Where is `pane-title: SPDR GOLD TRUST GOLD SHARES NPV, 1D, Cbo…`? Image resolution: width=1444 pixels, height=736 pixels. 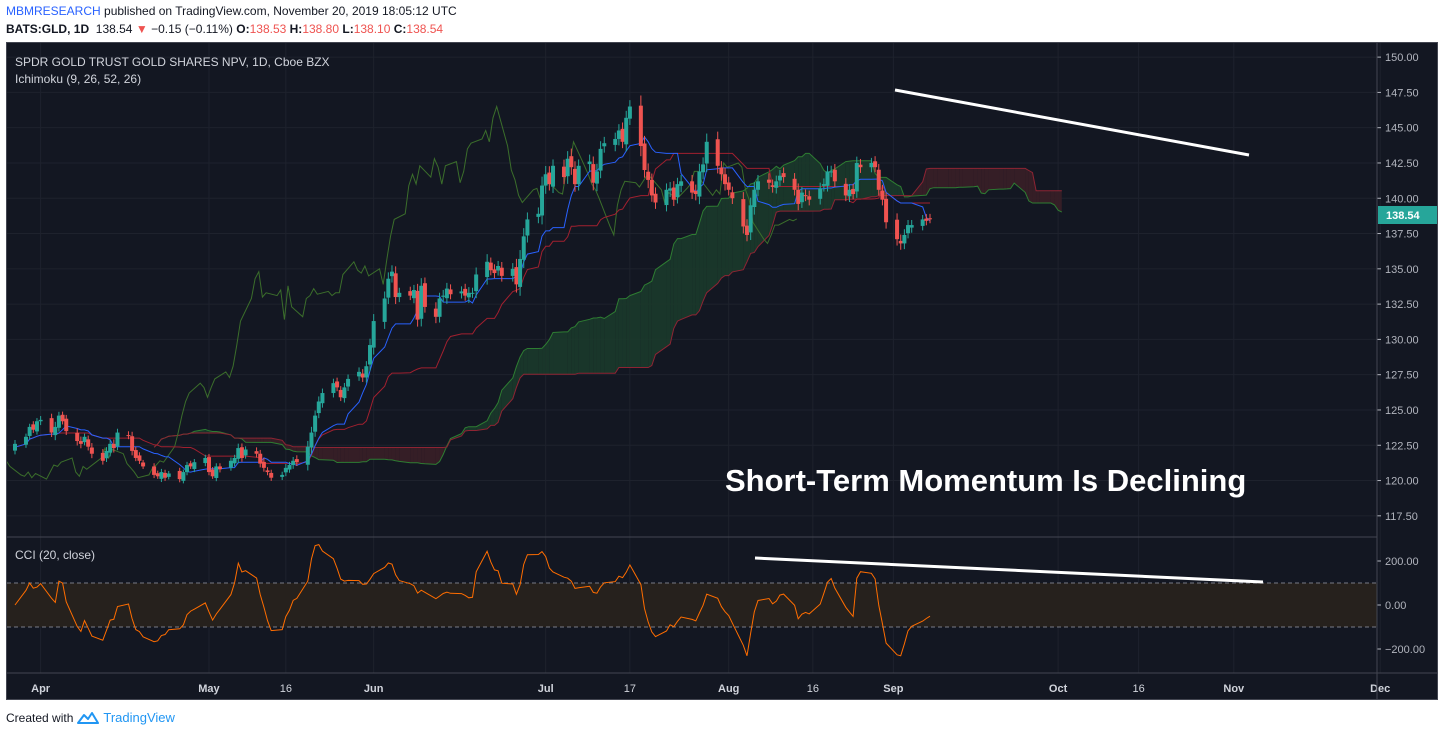 pane-title: SPDR GOLD TRUST GOLD SHARES NPV, 1D, Cbo… is located at coordinates (172, 62).